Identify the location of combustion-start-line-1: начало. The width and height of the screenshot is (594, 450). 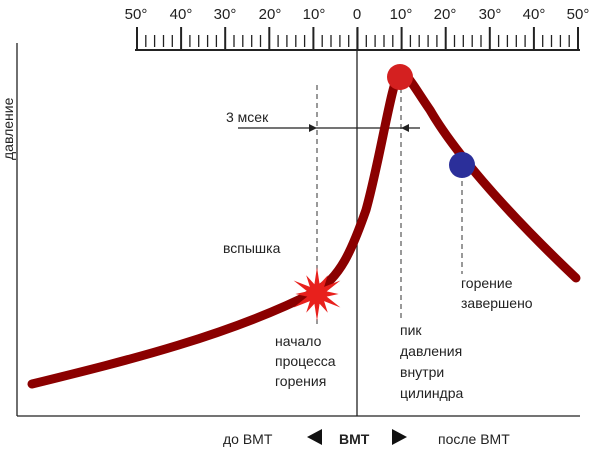
(298, 341).